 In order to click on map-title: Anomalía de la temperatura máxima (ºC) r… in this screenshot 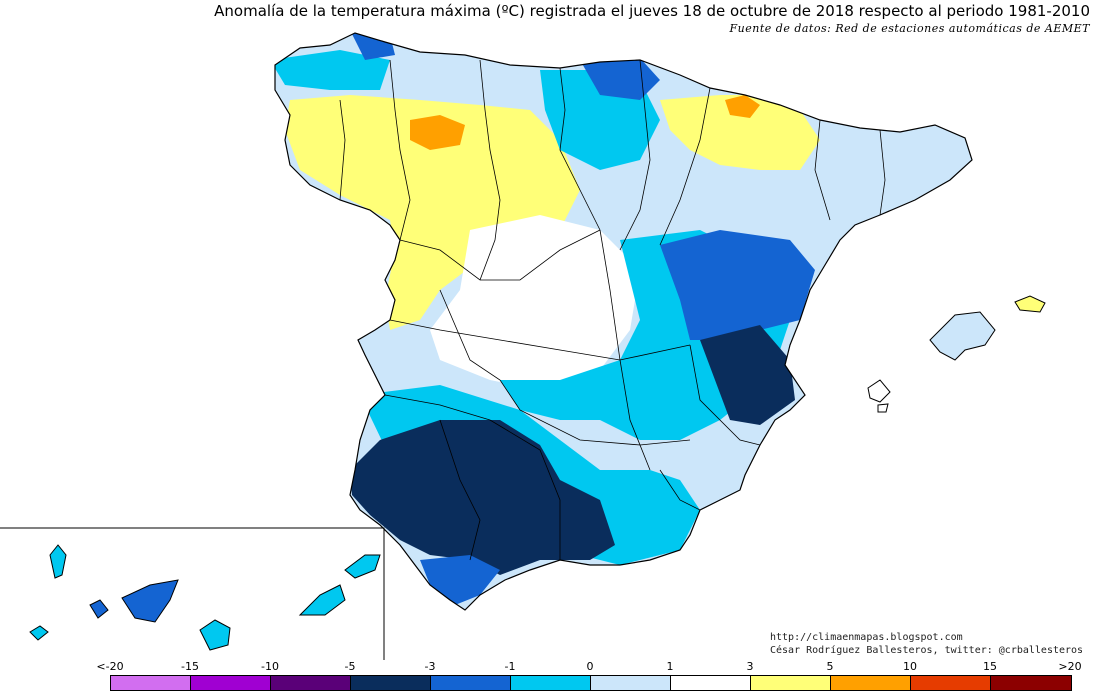, I will do `click(652, 11)`.